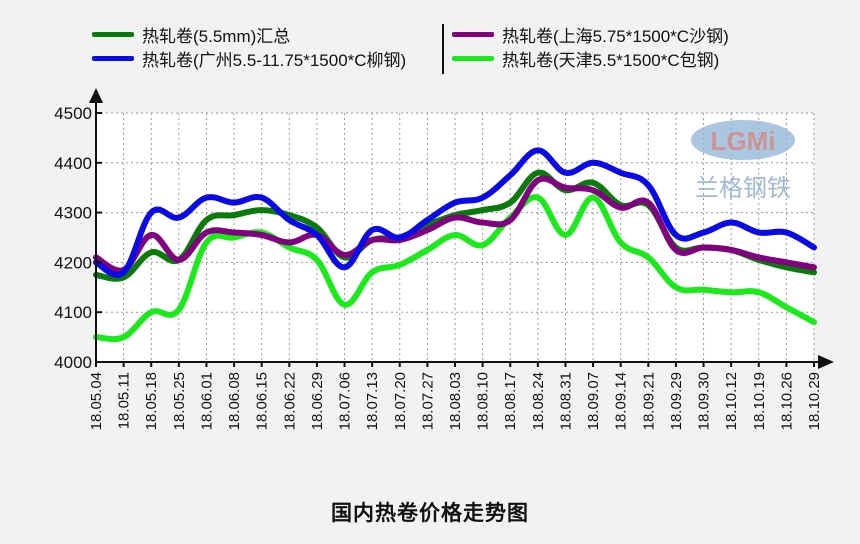 The width and height of the screenshot is (860, 544). Describe the element at coordinates (743, 161) in the screenshot. I see `watermark-logo: LGMi 兰格钢铁` at that location.